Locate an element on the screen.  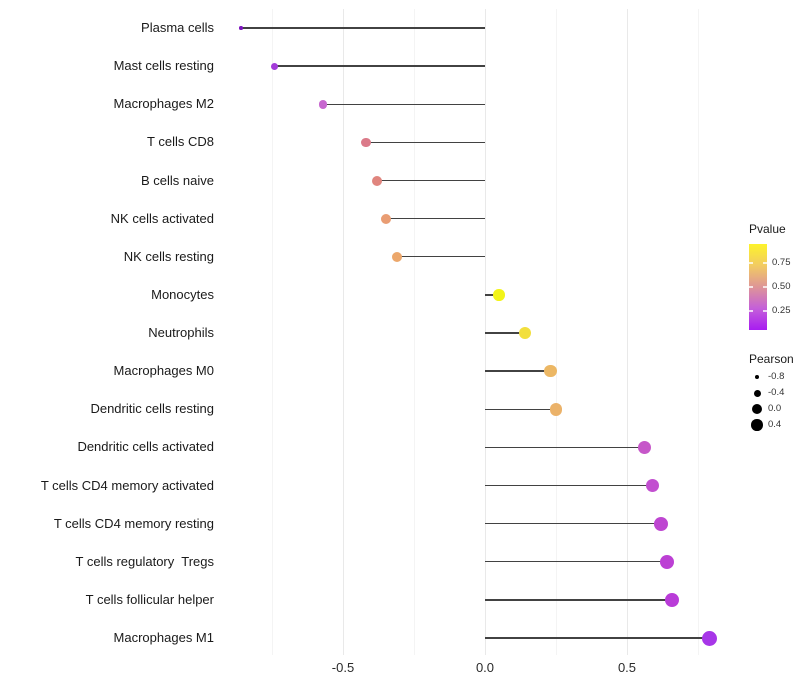
y-axis-label: NK cells activated is located at coordinates (162, 218).